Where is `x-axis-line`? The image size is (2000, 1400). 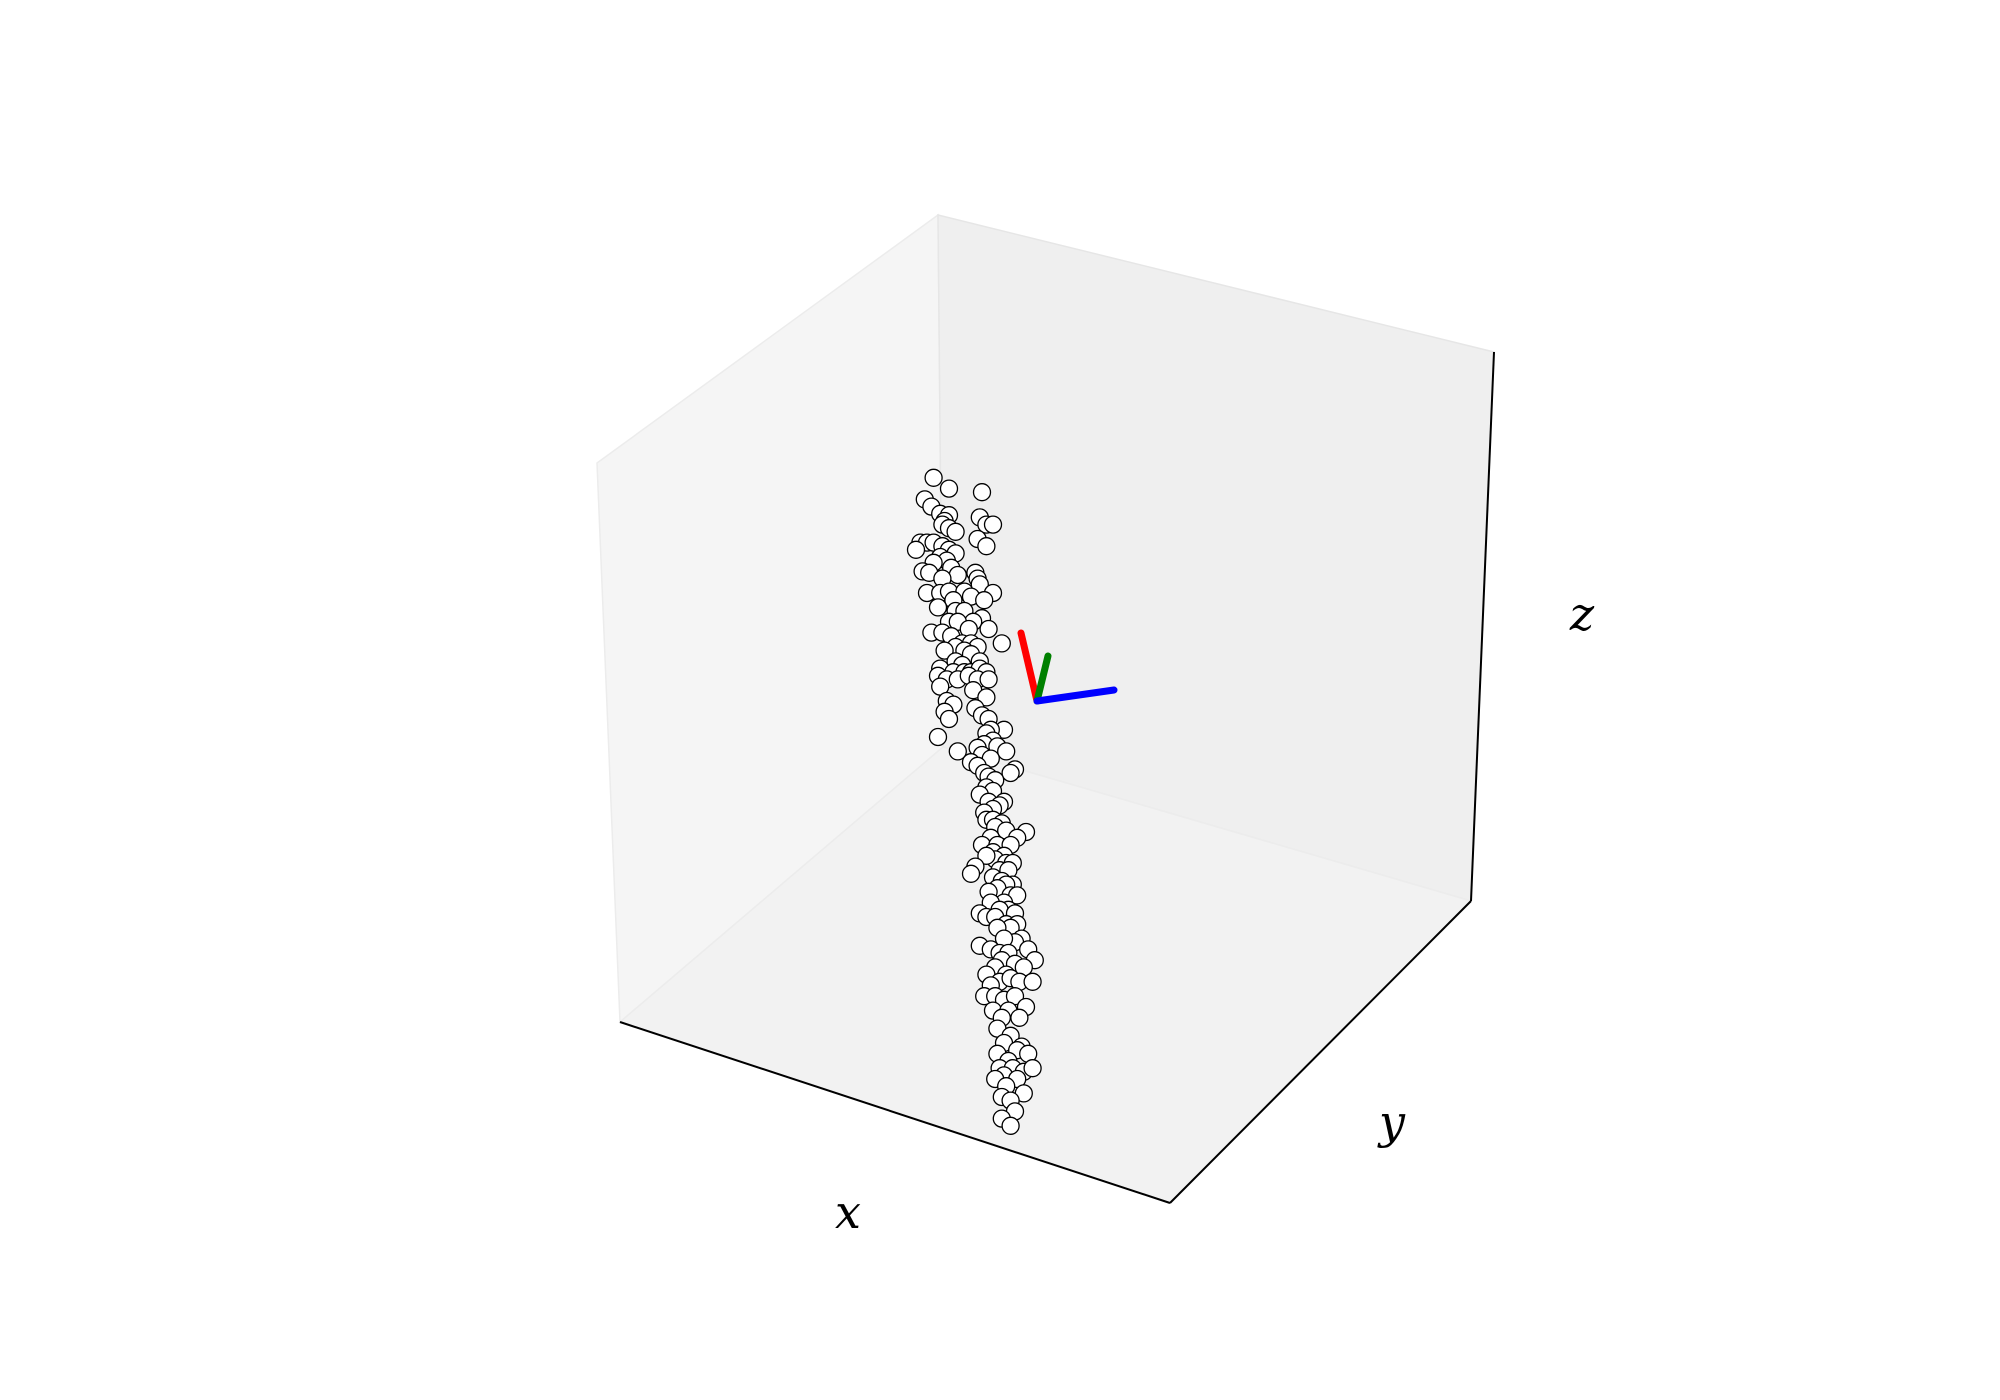 x-axis-line is located at coordinates (895, 1112).